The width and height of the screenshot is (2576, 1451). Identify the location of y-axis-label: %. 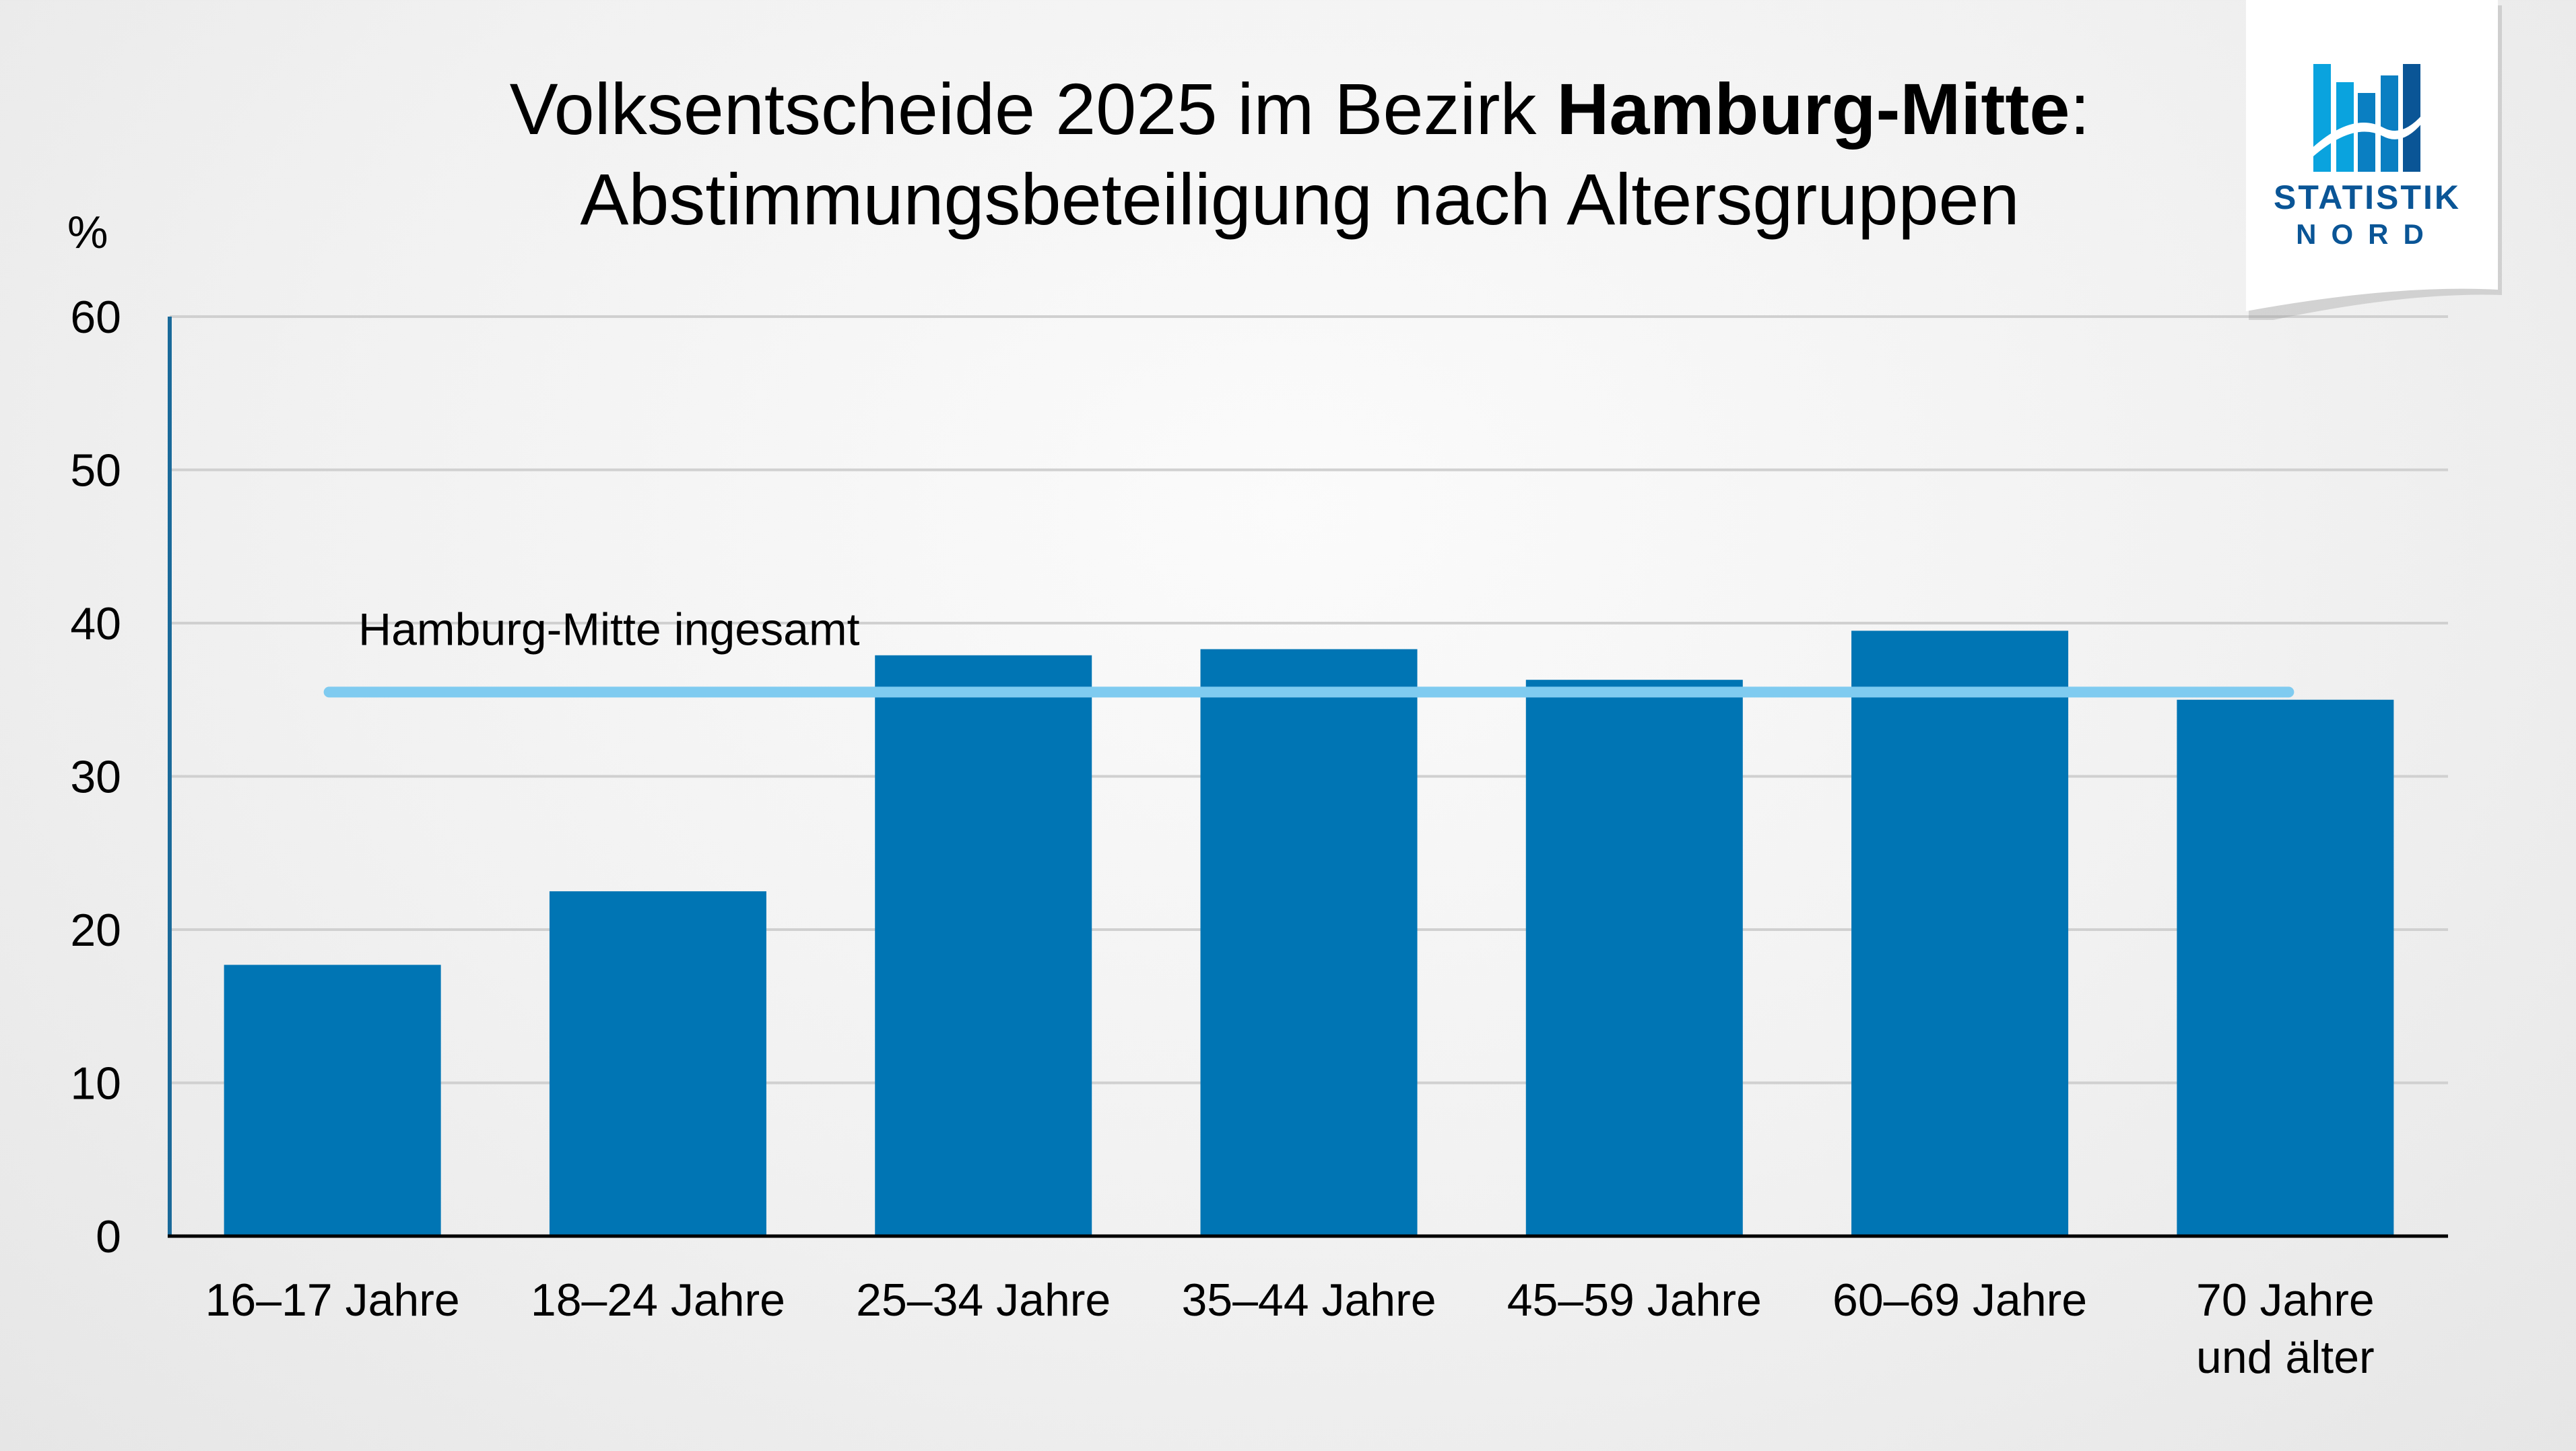
(87, 232).